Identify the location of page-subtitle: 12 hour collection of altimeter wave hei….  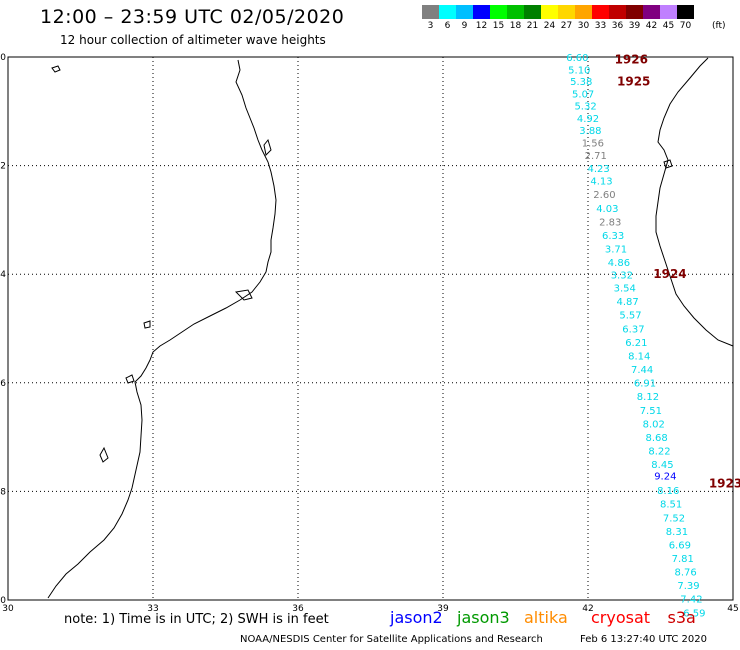
(193, 40).